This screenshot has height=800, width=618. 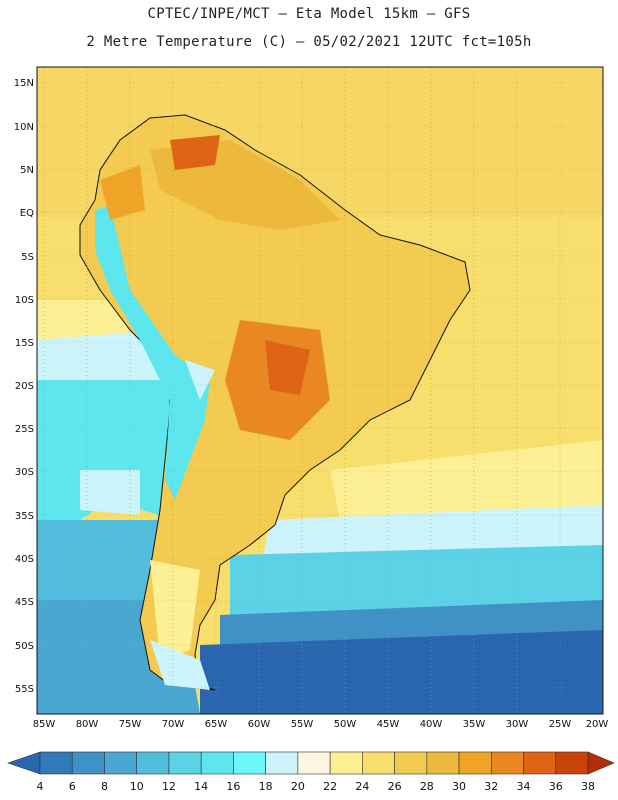 I want to click on colombia-warm-patch, so click(x=122, y=192).